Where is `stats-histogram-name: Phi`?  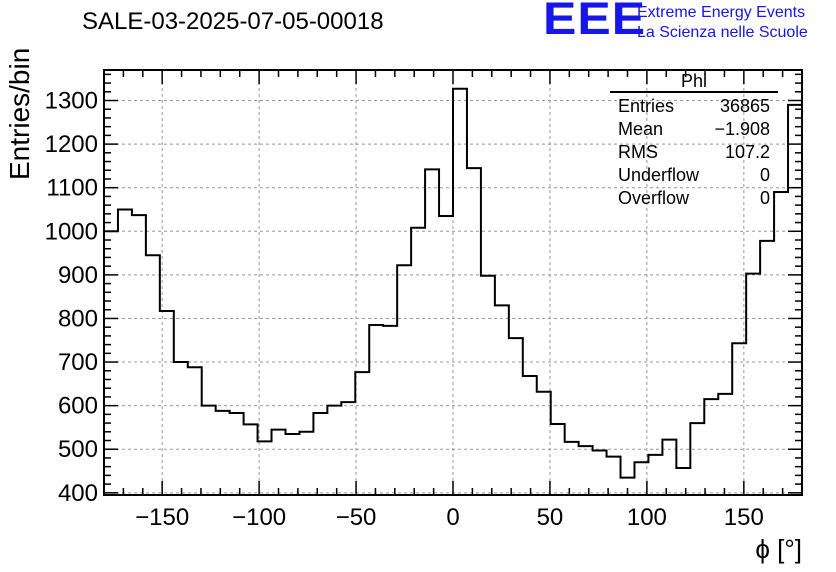 stats-histogram-name: Phi is located at coordinates (694, 82).